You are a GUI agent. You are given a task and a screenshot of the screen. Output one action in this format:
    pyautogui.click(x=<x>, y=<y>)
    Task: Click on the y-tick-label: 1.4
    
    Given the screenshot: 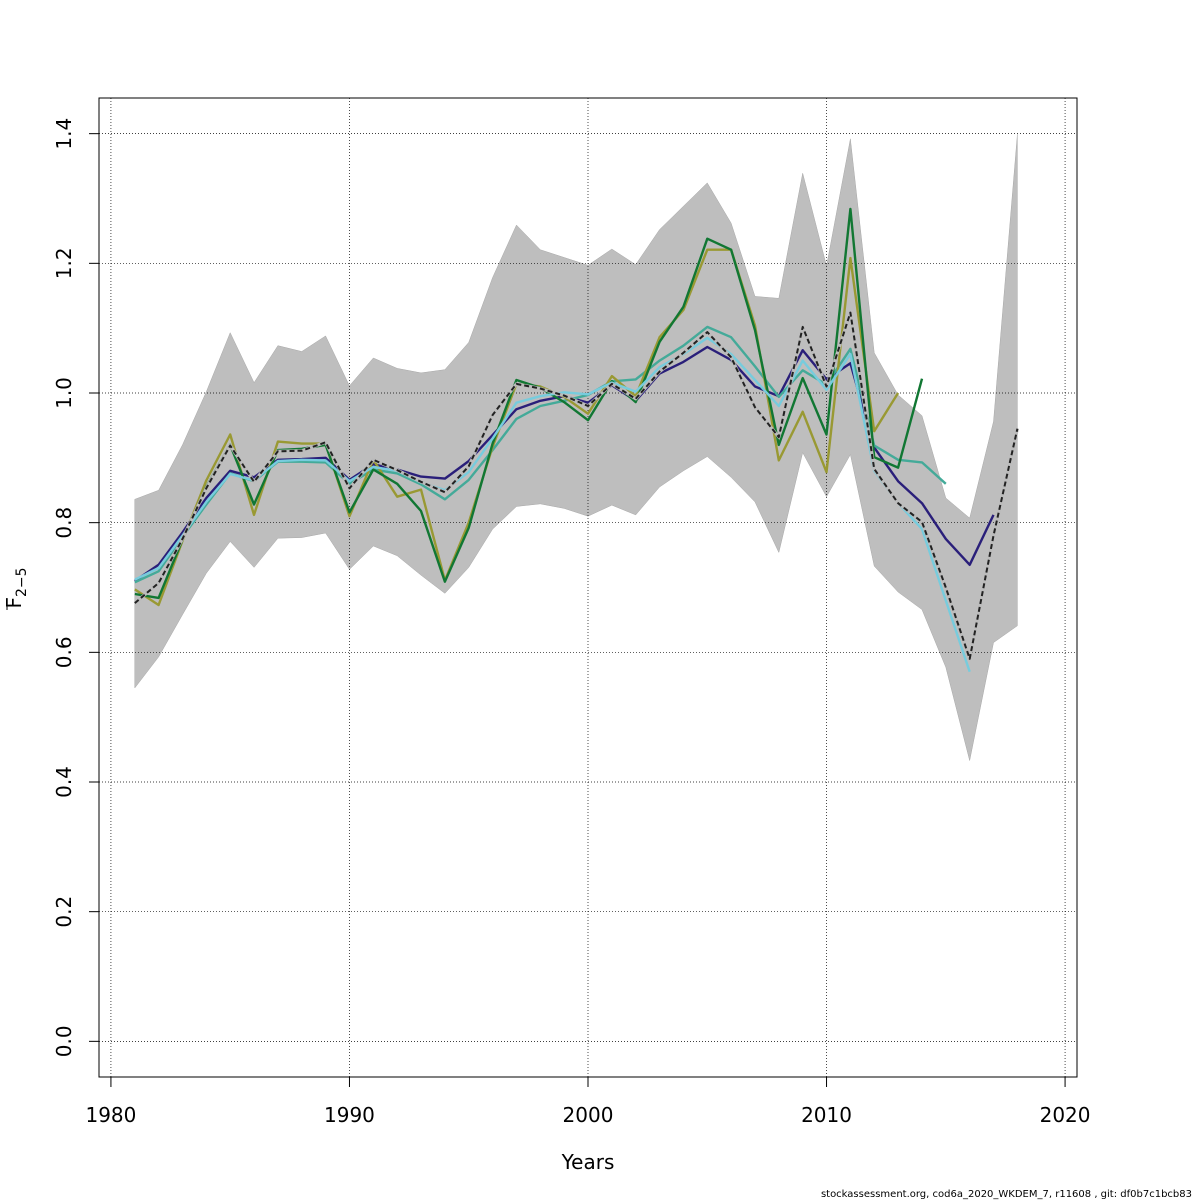 What is the action you would take?
    pyautogui.click(x=64, y=134)
    